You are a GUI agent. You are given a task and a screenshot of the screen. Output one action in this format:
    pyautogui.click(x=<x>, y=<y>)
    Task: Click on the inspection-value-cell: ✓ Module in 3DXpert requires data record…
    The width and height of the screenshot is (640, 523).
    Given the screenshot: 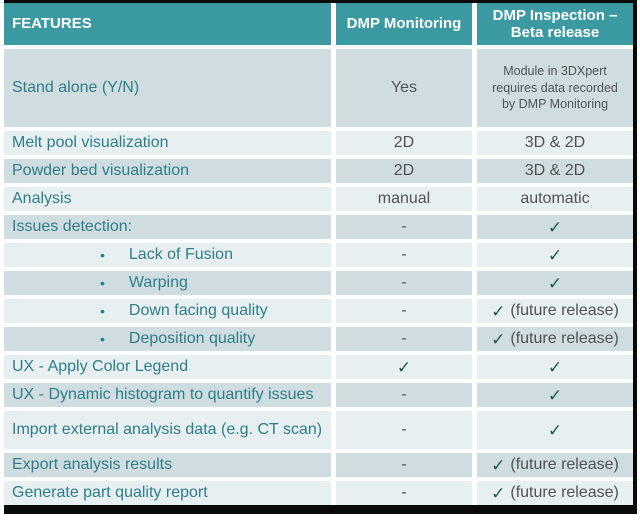 What is the action you would take?
    pyautogui.click(x=555, y=88)
    